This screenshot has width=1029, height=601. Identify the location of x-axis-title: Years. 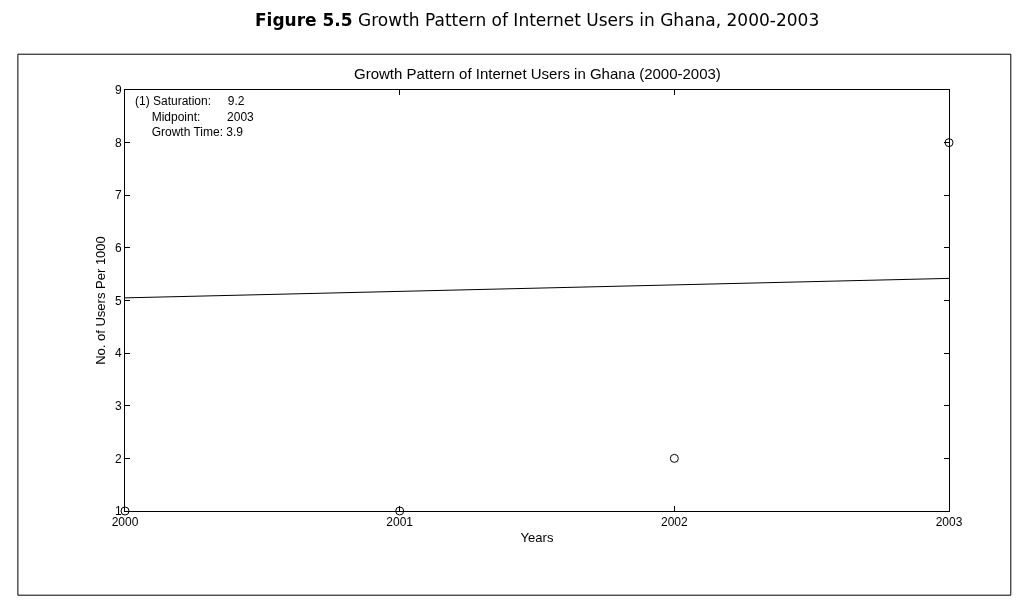
(537, 537).